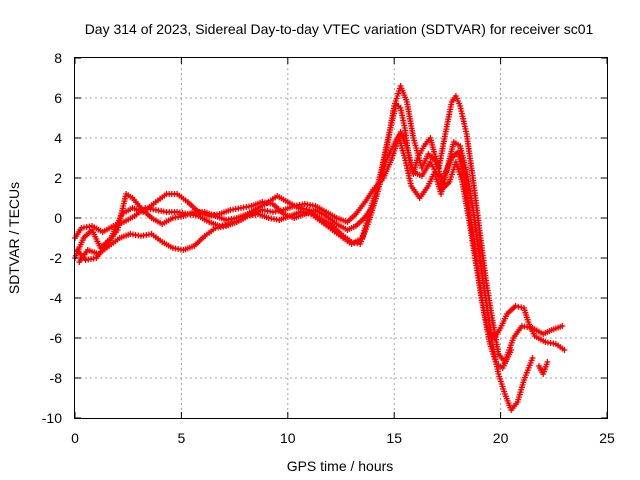  I want to click on y-tick-label: 4, so click(58, 138).